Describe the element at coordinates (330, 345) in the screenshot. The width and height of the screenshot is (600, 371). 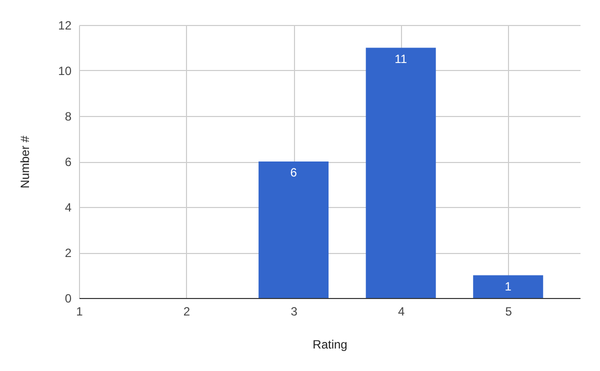
I see `x-axis-title: Rating` at that location.